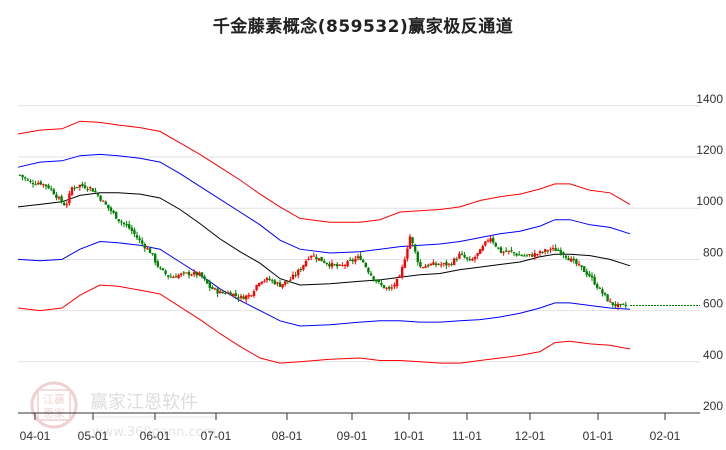 This screenshot has height=450, width=726. What do you see at coordinates (467, 436) in the screenshot?
I see `x-tick-label: 11-01` at bounding box center [467, 436].